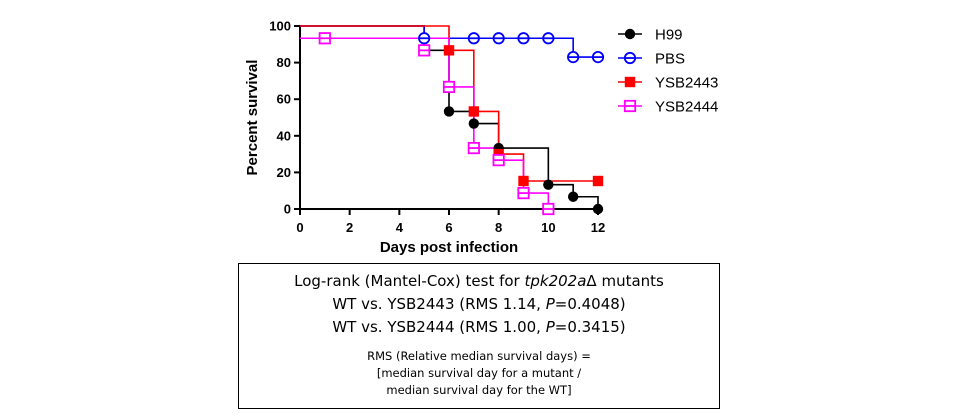 Image resolution: width=960 pixels, height=415 pixels. I want to click on legend-marker-pbs, so click(630, 58).